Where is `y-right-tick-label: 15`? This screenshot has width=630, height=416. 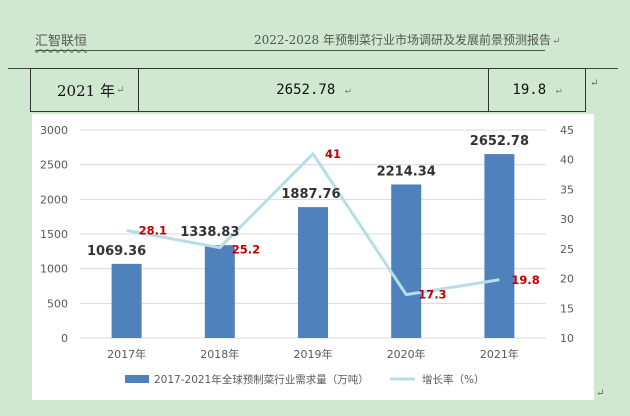 y-right-tick-label: 15 is located at coordinates (567, 308).